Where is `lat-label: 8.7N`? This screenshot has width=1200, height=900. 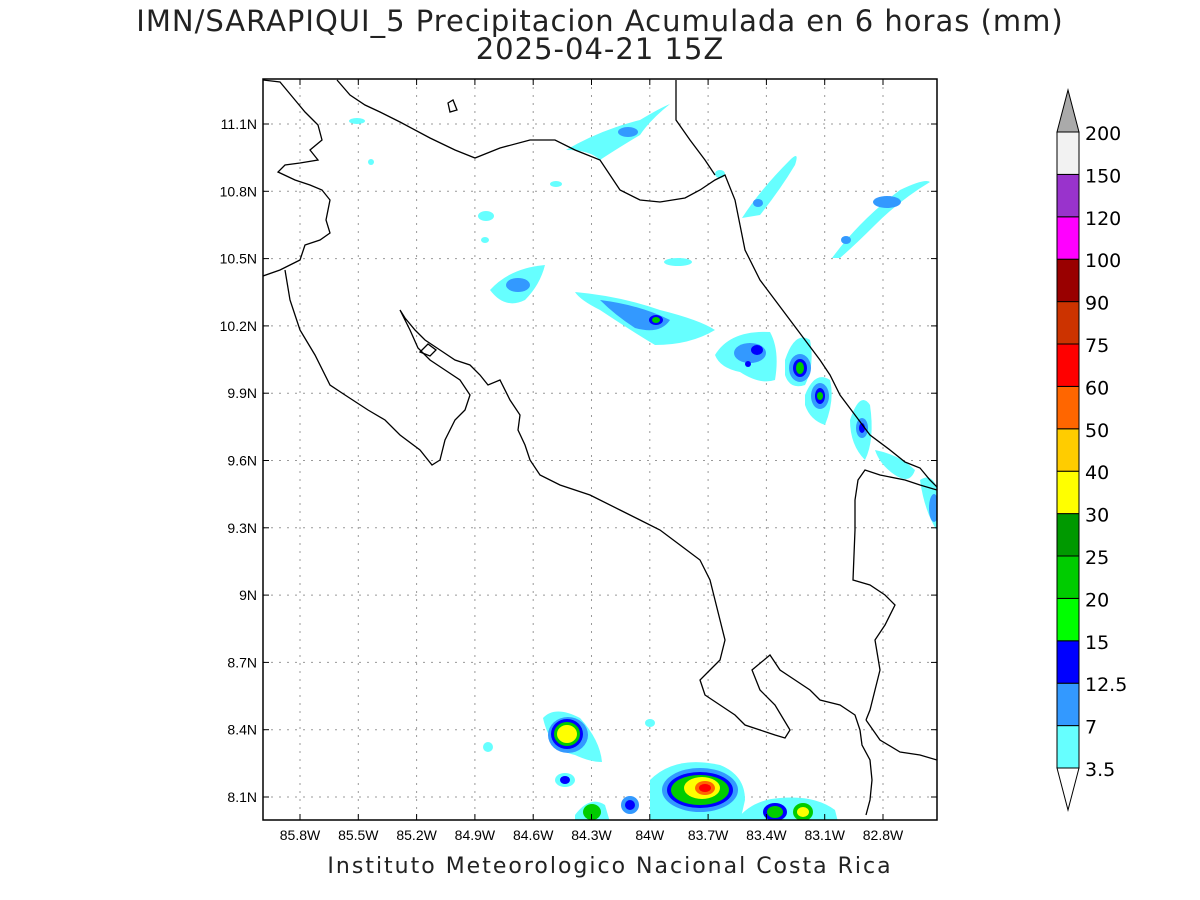
lat-label: 8.7N is located at coordinates (242, 662).